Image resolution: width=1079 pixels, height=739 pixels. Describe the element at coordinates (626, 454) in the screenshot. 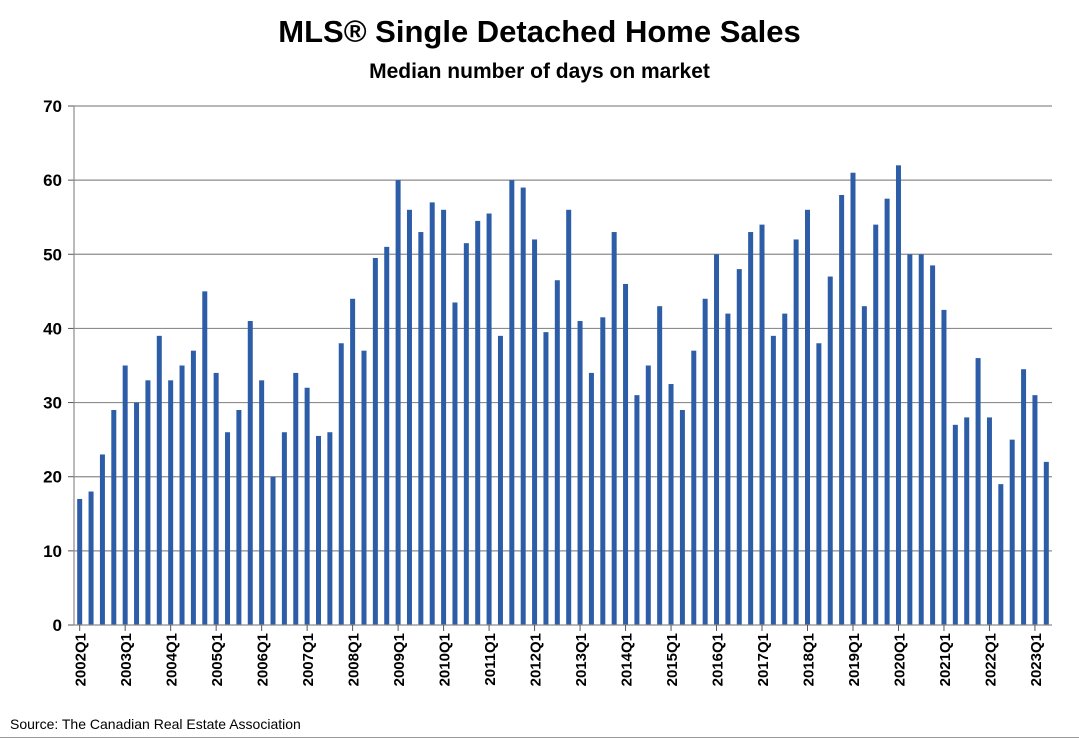

I see `bar-2014Q1` at that location.